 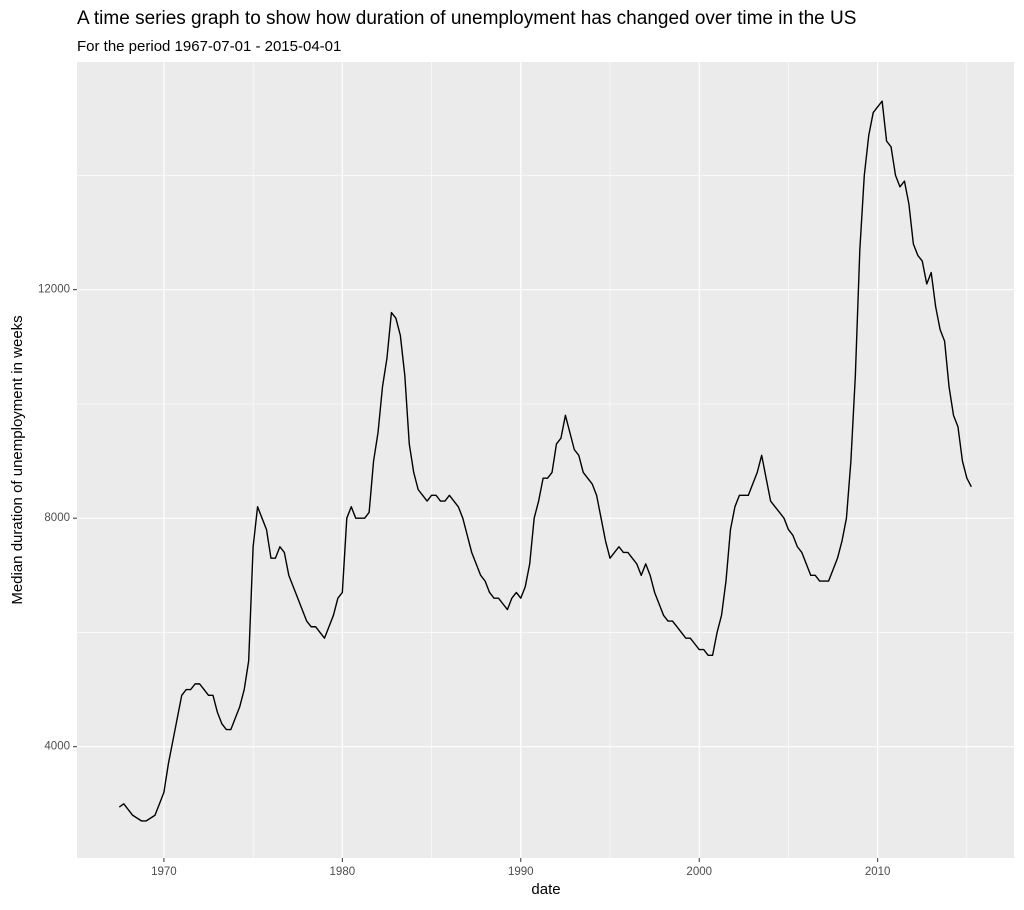 I want to click on x-tick-label: 2010, so click(x=878, y=872).